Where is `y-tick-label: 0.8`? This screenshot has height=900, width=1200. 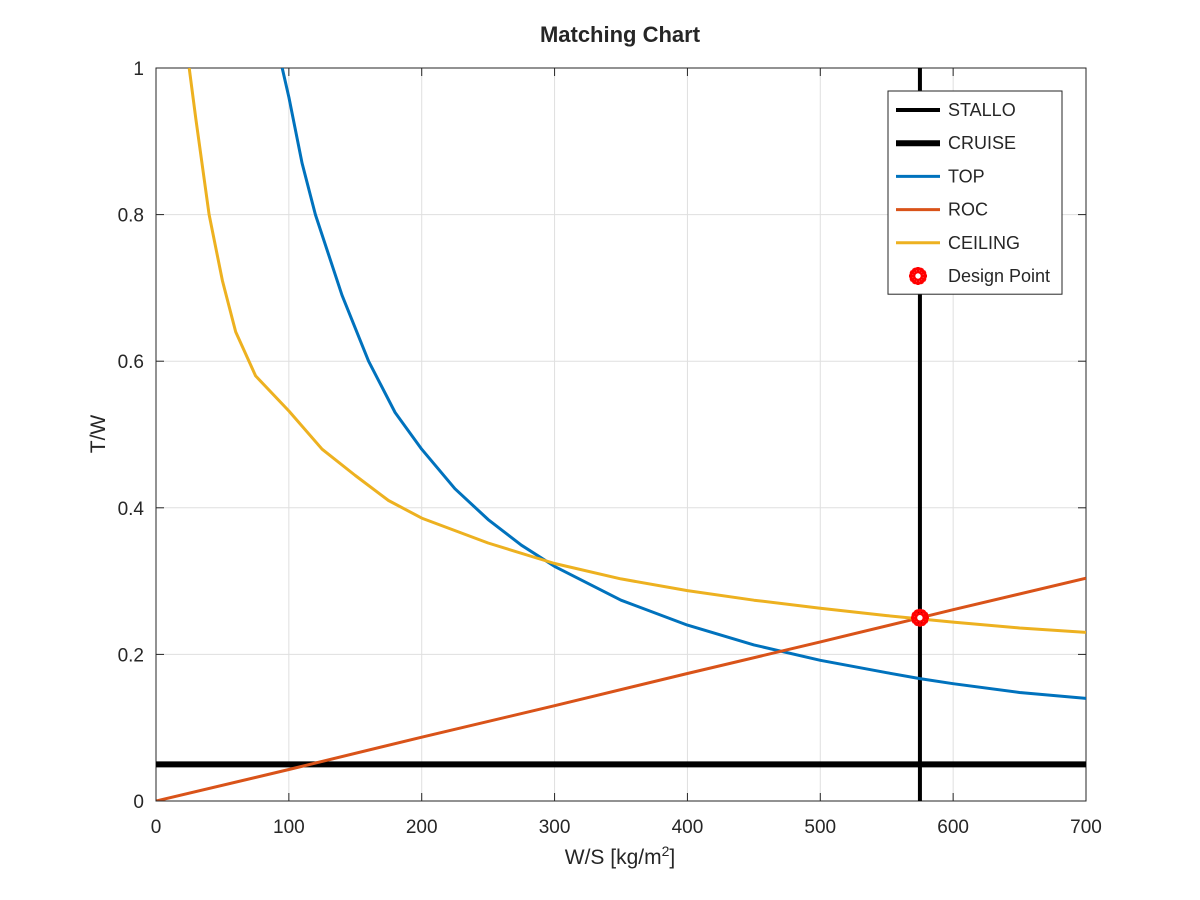
y-tick-label: 0.8 is located at coordinates (131, 216).